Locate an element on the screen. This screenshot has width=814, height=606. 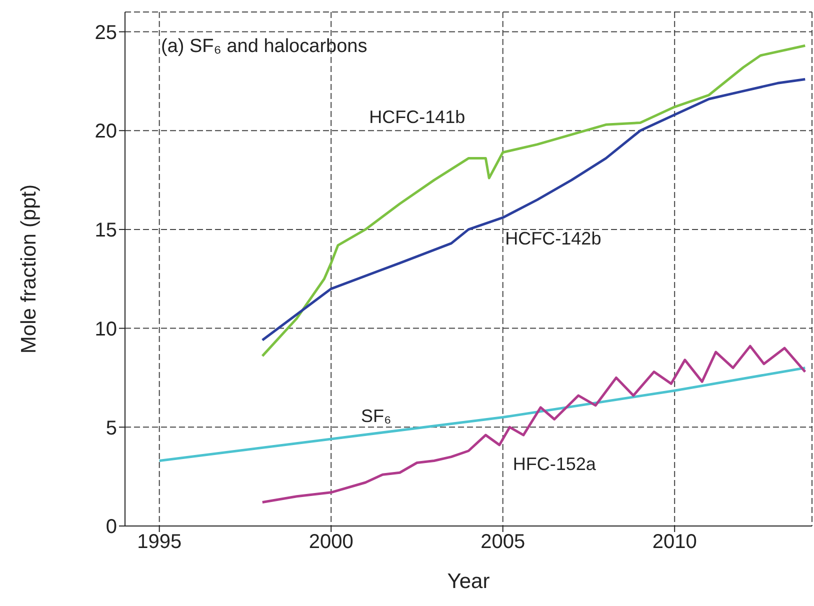
series-label: HFC-152a is located at coordinates (554, 464).